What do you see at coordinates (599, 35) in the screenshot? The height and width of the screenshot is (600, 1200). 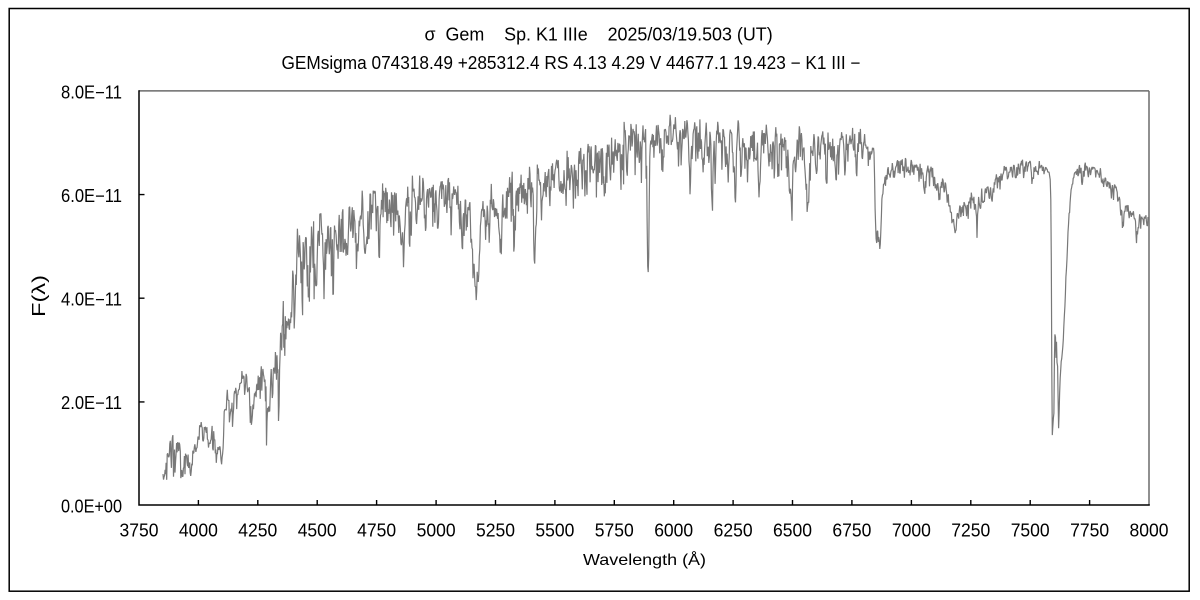 I see `svg-text:σ Gem Sp. K1 IIIe 2025/: σ Gem Sp. K1 IIIe 2025/03/19.503 (UT)` at bounding box center [599, 35].